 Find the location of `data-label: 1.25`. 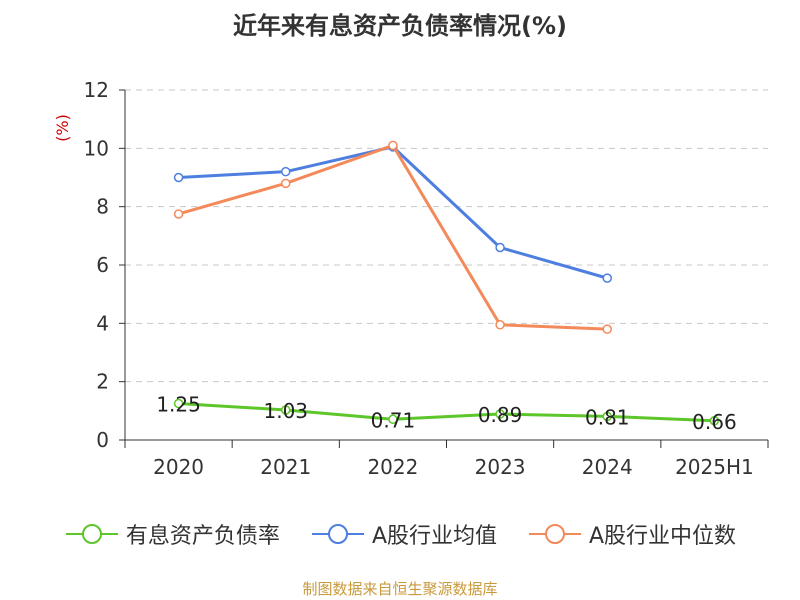

data-label: 1.25 is located at coordinates (178, 405).